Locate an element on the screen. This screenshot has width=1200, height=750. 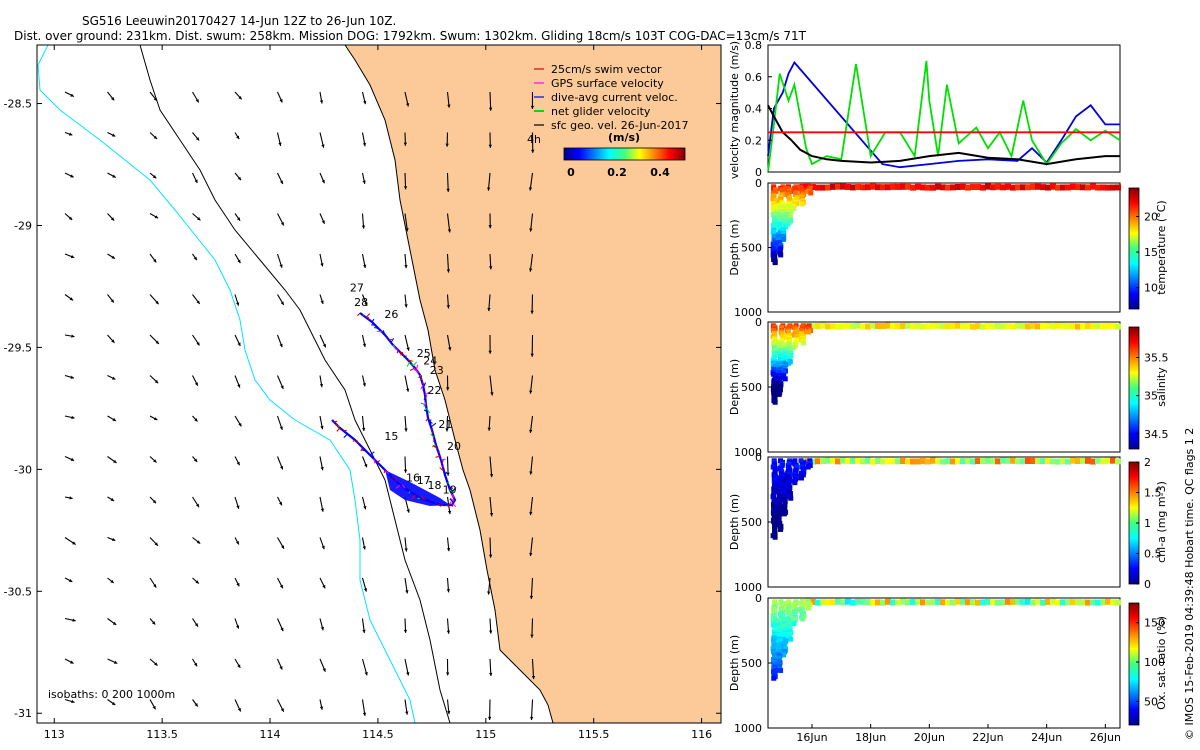
track-label-7: 21 is located at coordinates (445, 424).